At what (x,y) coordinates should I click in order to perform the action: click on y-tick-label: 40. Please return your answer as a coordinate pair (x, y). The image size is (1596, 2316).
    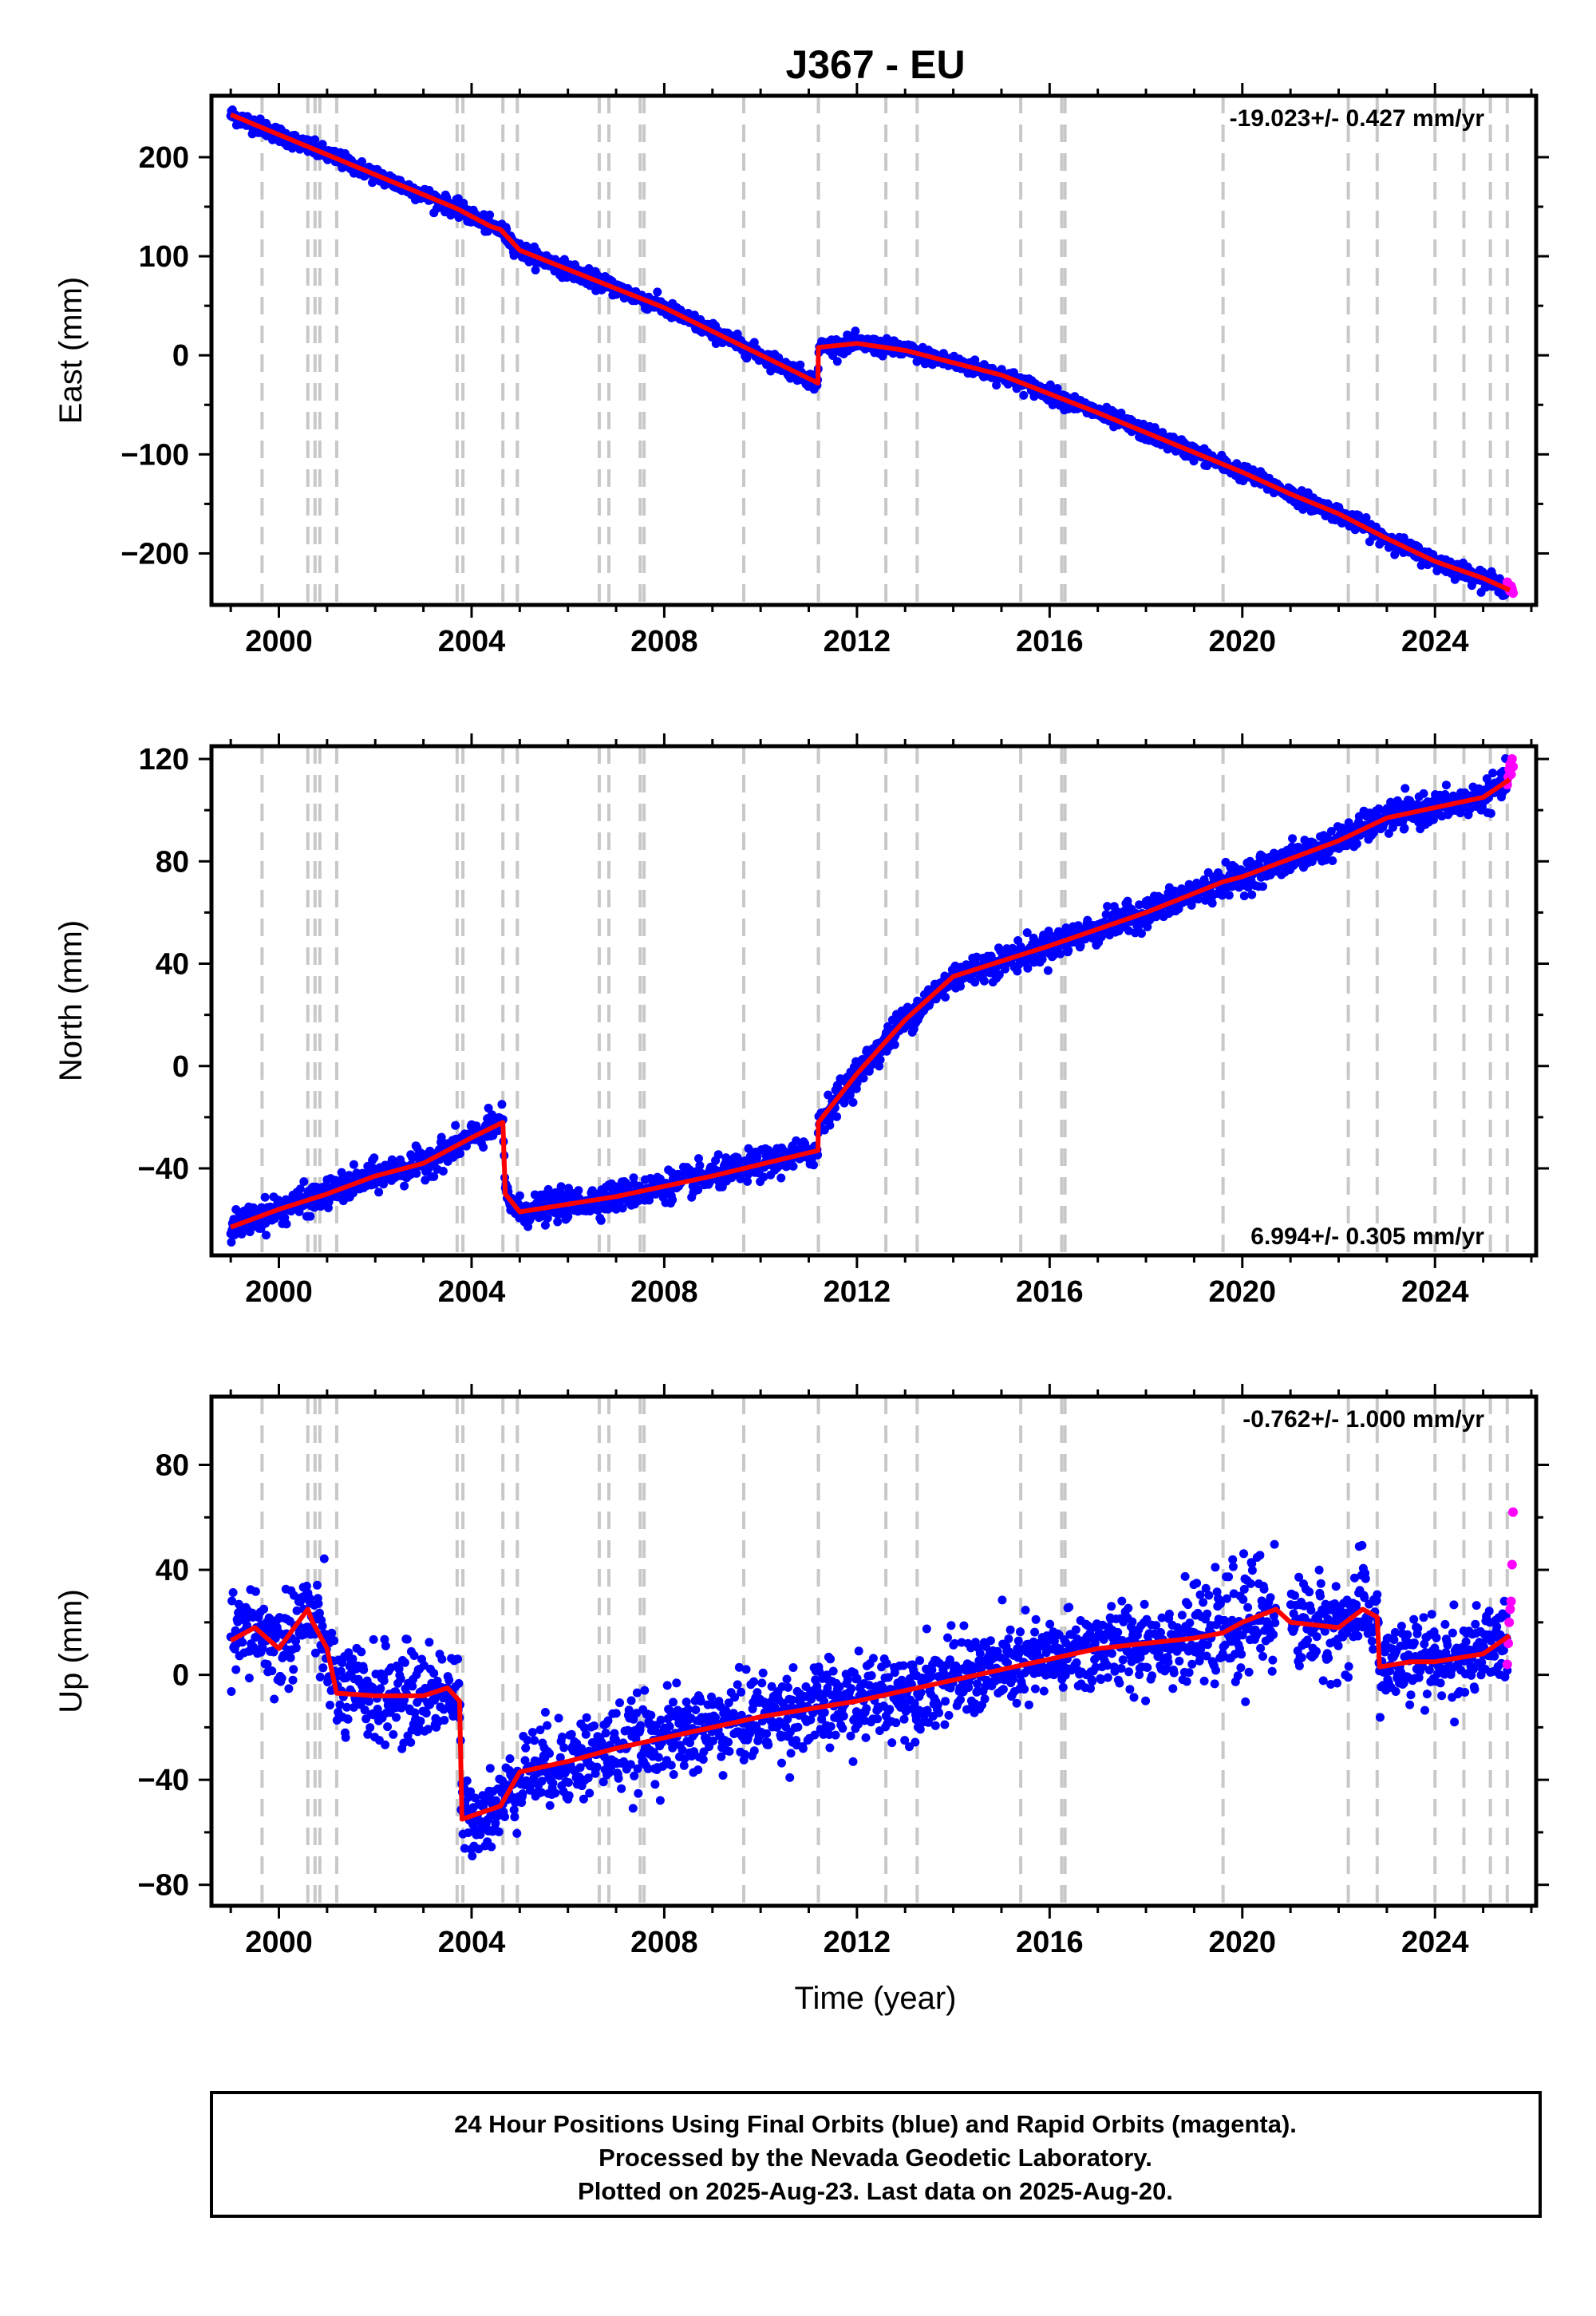
    Looking at the image, I should click on (172, 965).